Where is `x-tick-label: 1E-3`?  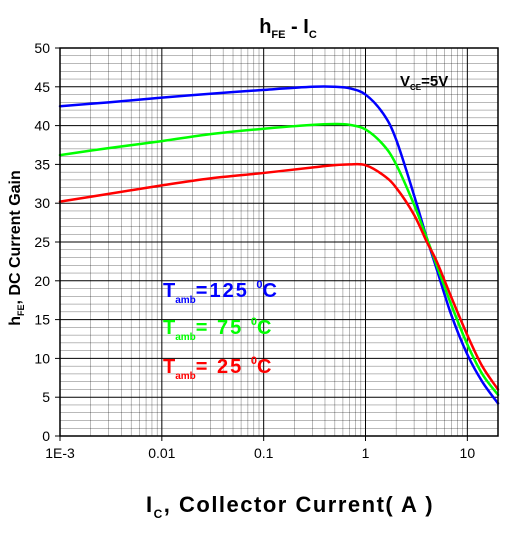 x-tick-label: 1E-3 is located at coordinates (60, 453).